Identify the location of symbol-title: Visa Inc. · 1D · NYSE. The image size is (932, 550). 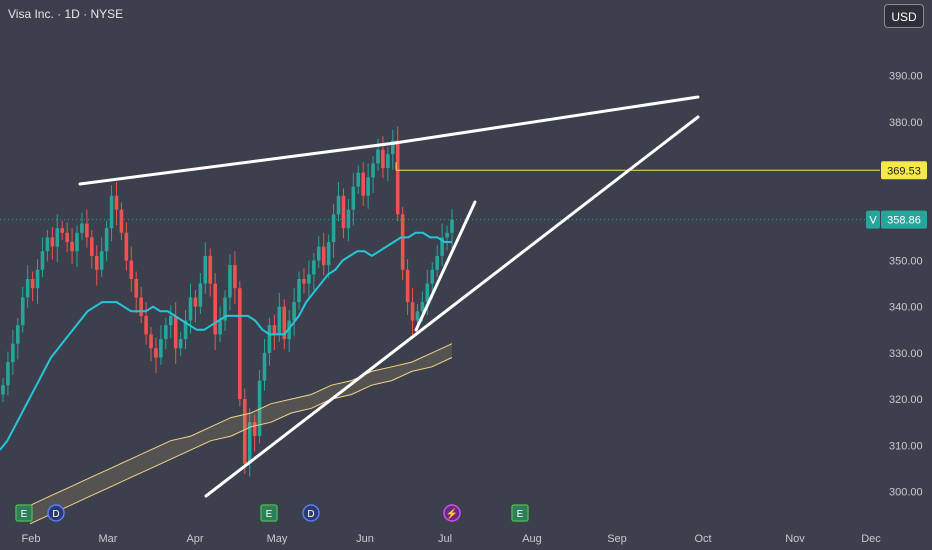
(66, 14).